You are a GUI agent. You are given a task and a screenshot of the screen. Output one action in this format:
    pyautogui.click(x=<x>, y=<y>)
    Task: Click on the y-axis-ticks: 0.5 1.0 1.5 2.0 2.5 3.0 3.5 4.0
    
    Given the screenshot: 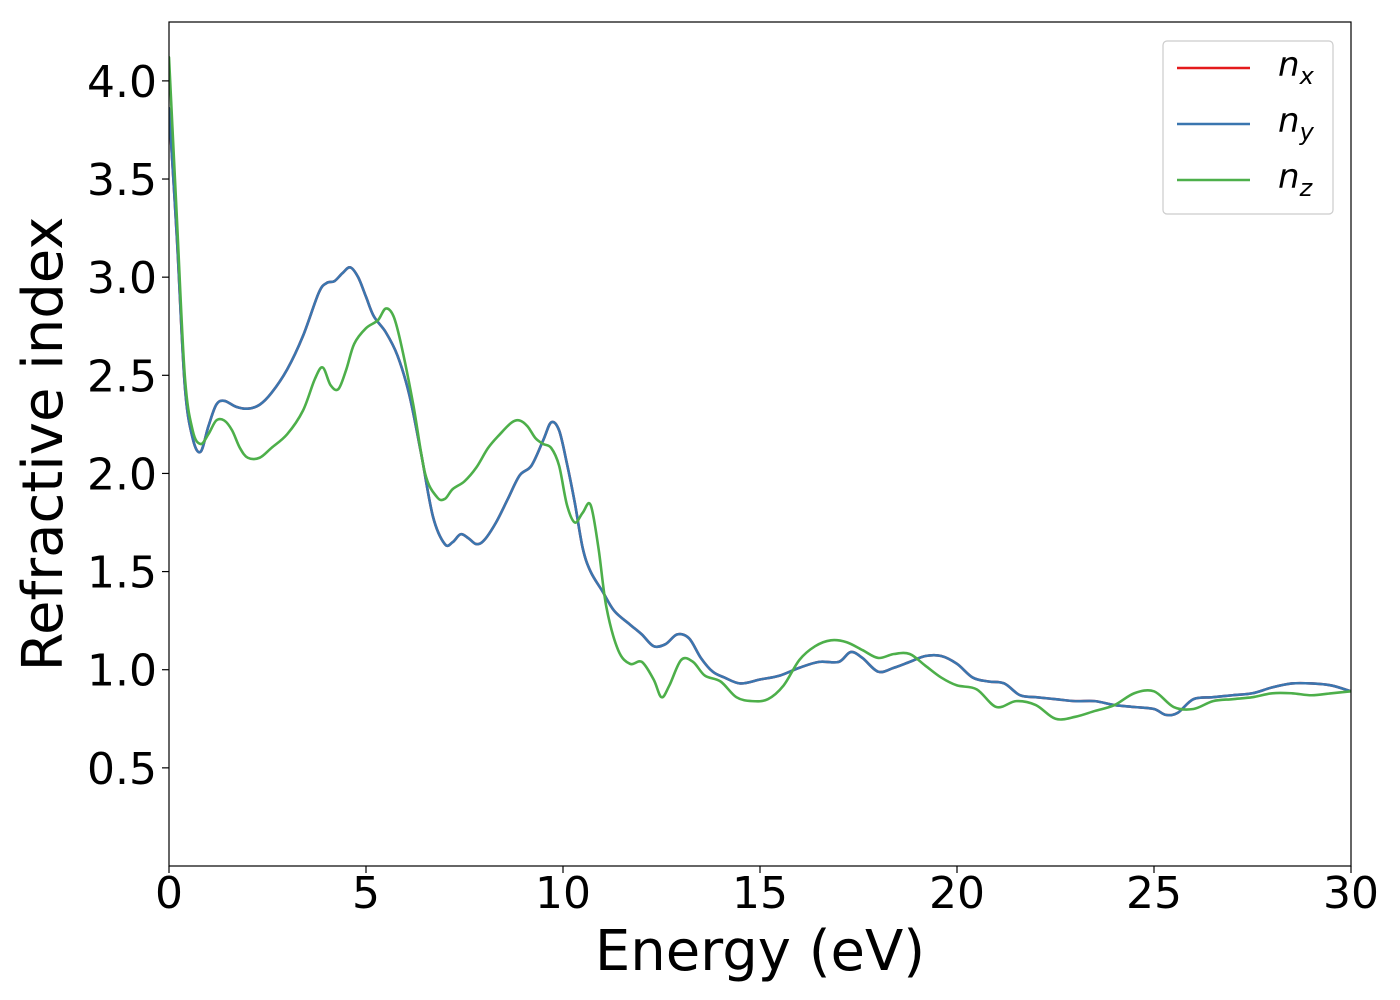 What is the action you would take?
    pyautogui.click(x=128, y=426)
    